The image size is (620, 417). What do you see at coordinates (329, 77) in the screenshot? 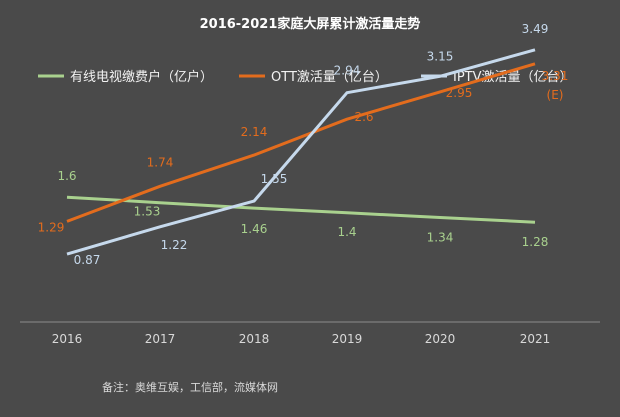
I see `legend-label-ott: OTT激活量（亿台）` at bounding box center [329, 77].